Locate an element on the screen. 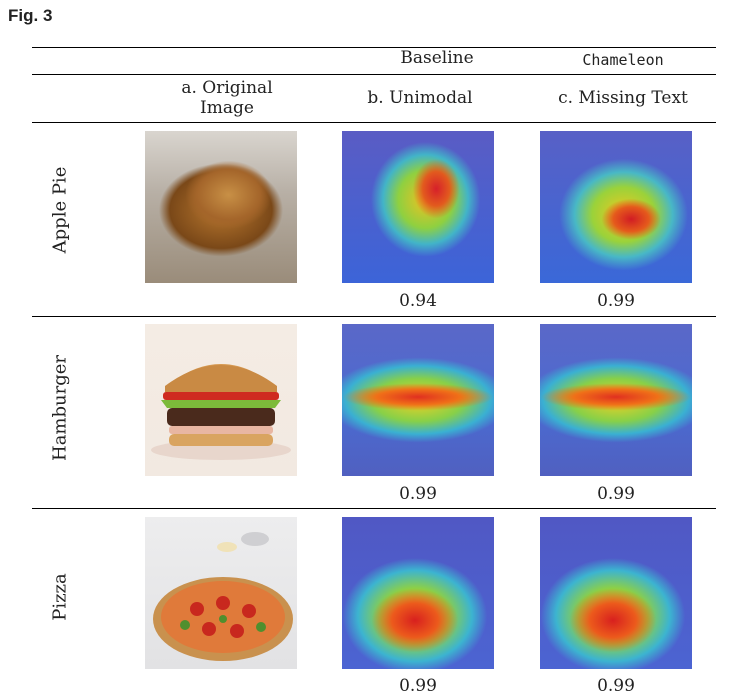 The width and height of the screenshot is (741, 698). header-bottom-rule is located at coordinates (374, 122).